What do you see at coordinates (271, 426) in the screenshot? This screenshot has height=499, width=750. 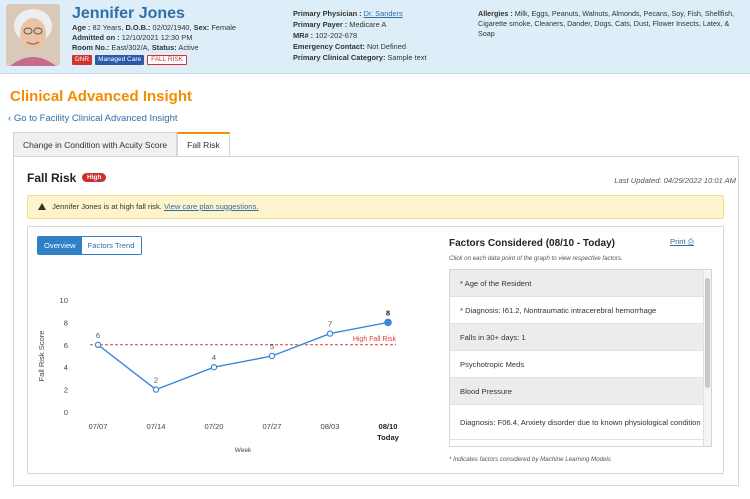 I see `x-tick-label: 07/27` at bounding box center [271, 426].